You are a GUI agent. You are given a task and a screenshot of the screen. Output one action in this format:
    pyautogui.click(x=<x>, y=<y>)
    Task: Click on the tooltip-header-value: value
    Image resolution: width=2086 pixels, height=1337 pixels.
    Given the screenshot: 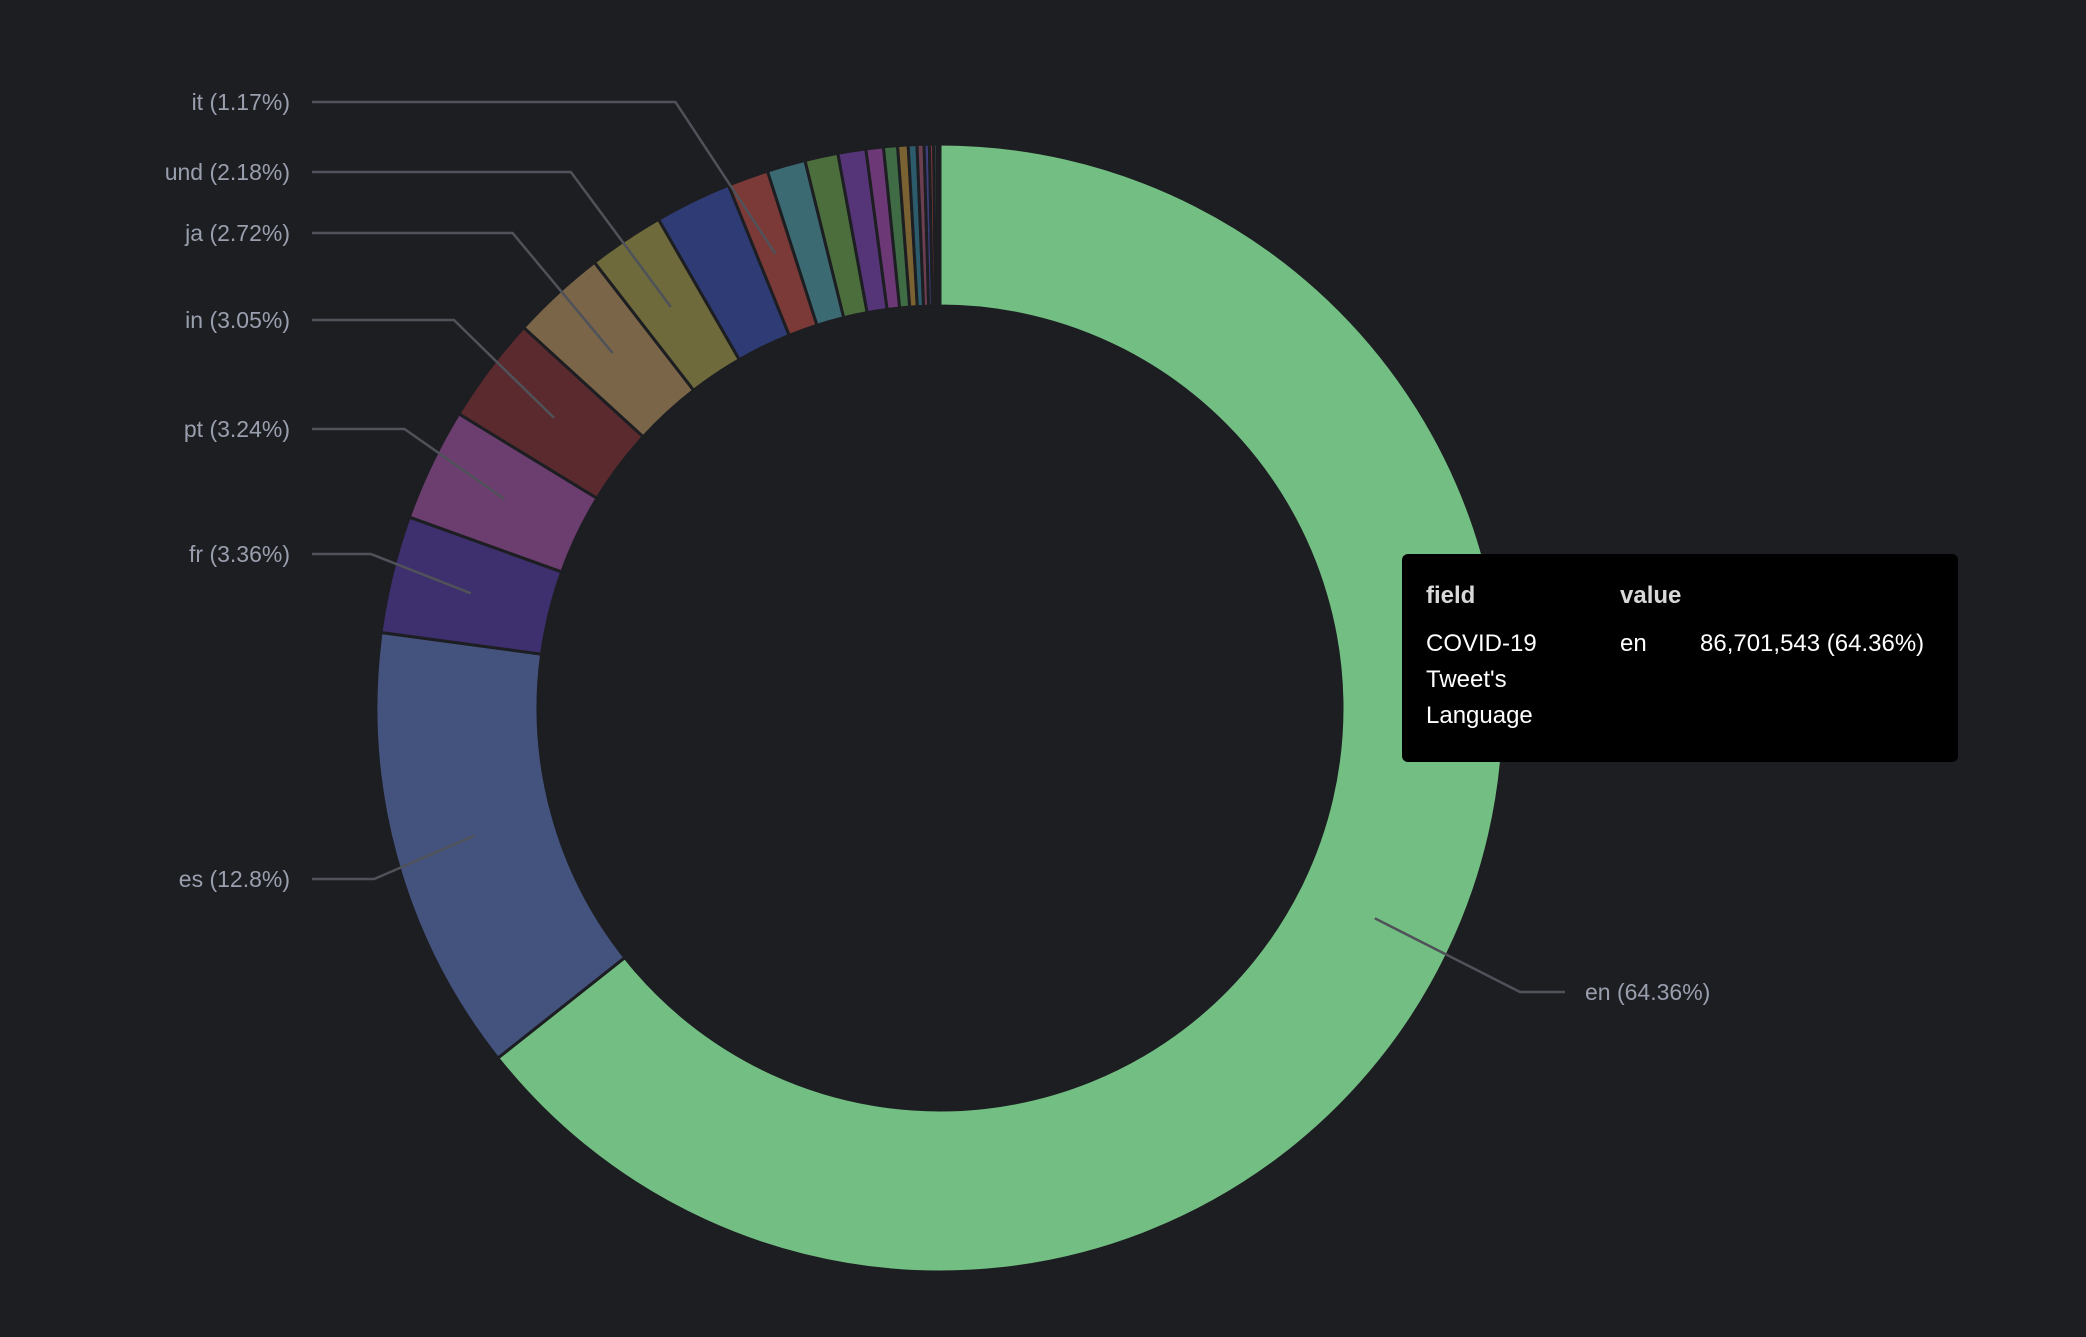 What is the action you would take?
    pyautogui.click(x=1651, y=595)
    